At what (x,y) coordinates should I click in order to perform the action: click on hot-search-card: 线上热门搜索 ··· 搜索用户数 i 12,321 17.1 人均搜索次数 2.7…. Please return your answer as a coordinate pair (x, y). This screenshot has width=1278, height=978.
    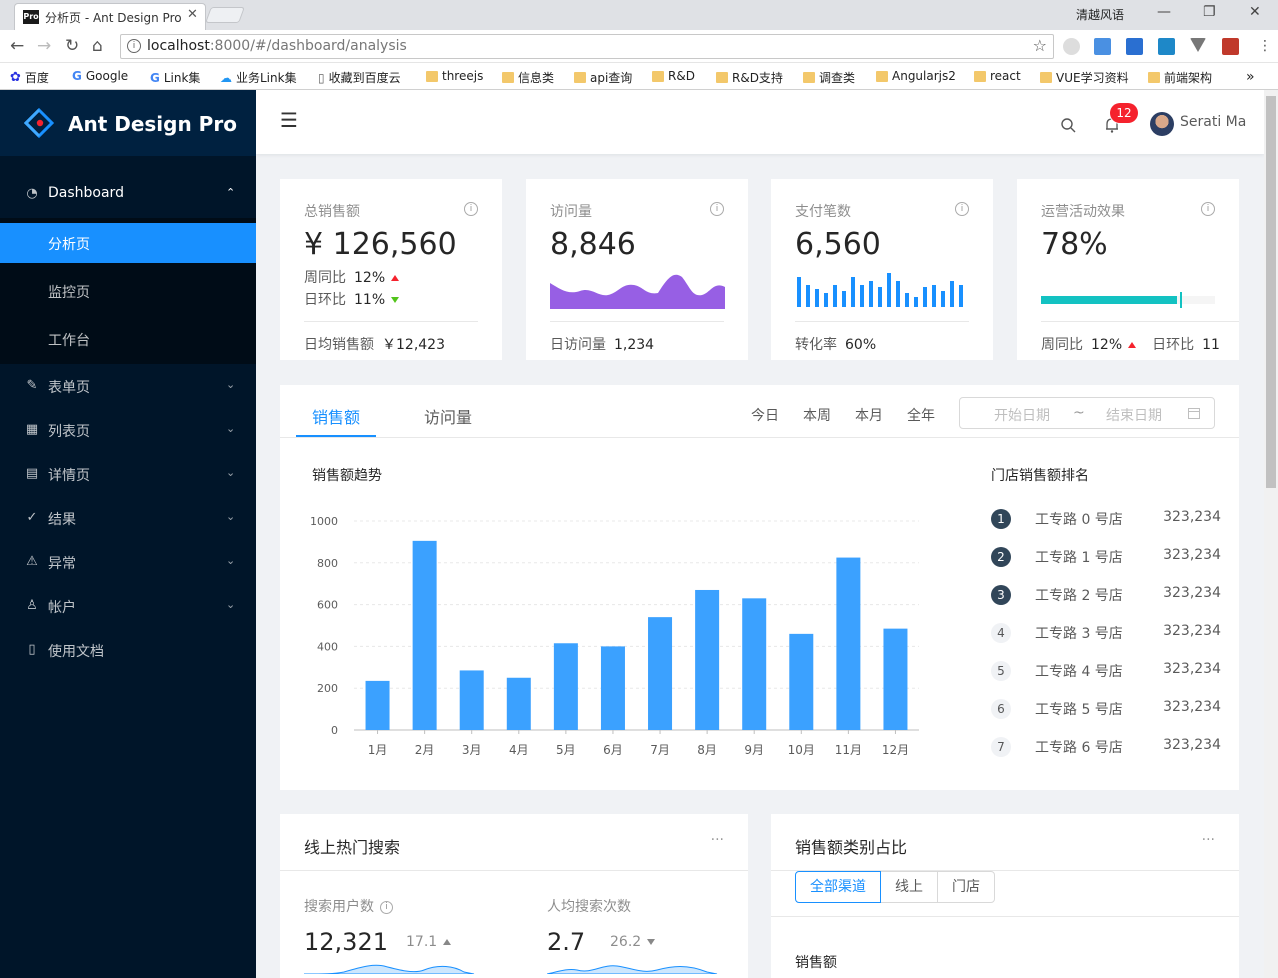
    Looking at the image, I should click on (514, 896).